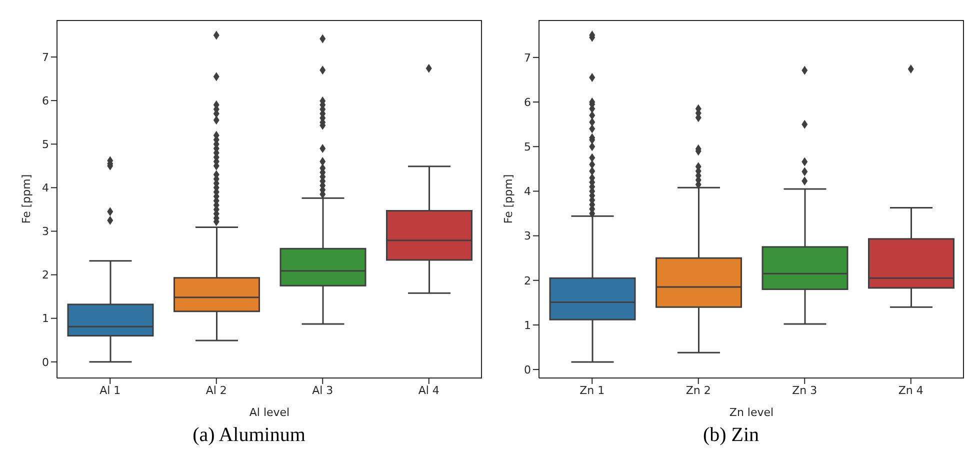 The width and height of the screenshot is (979, 455). I want to click on x-tick-label: Al 1, so click(110, 390).